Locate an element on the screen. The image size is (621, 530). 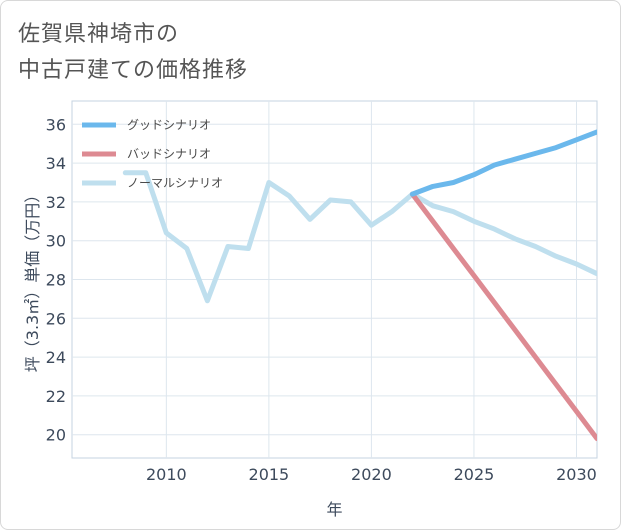
y-tick-label-24: 24 is located at coordinates (56, 357).